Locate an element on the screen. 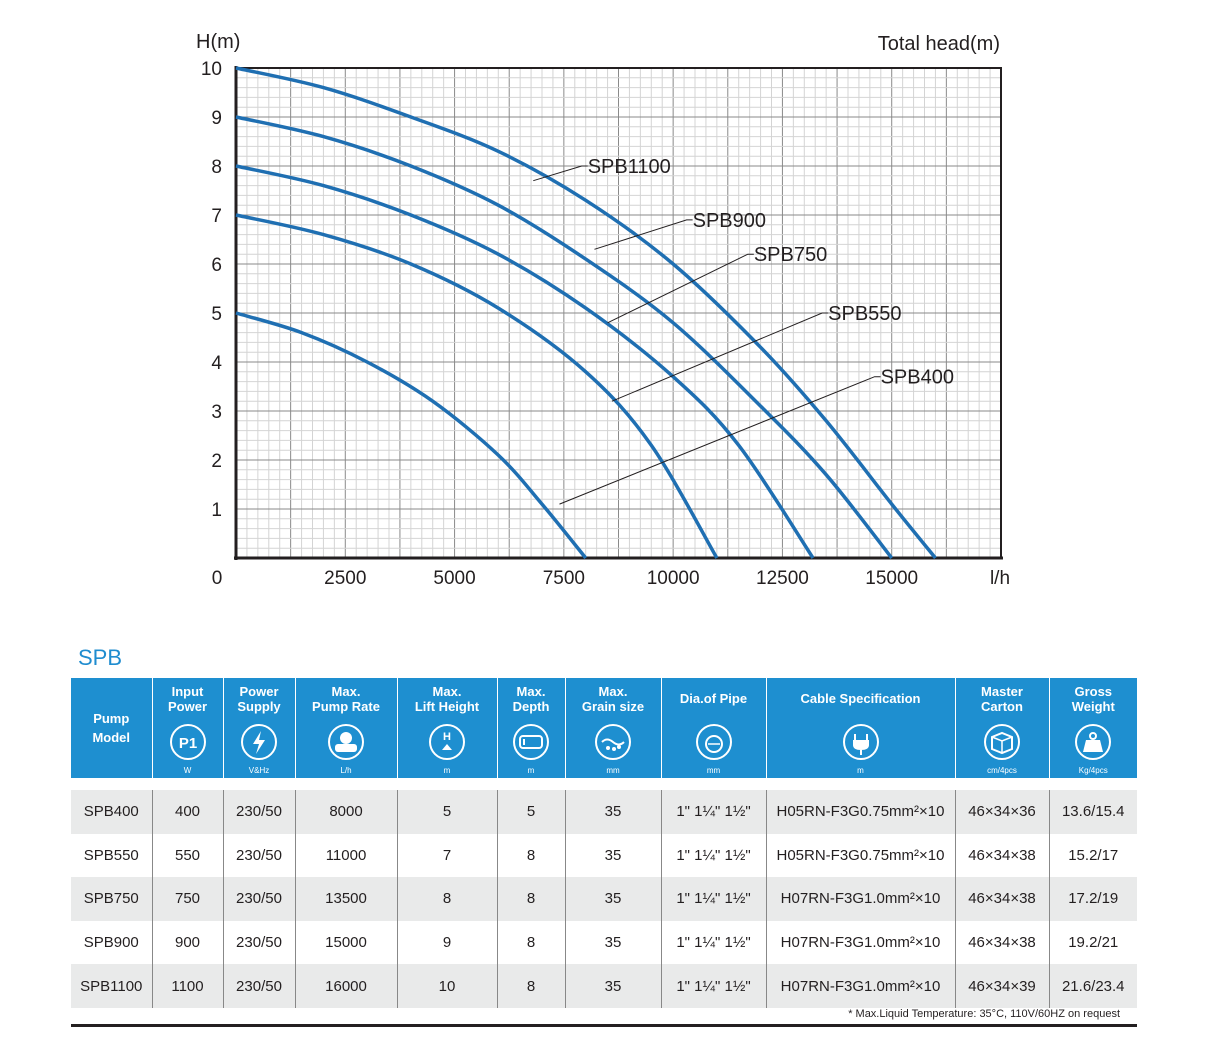 This screenshot has width=1209, height=1043. column-header-content: Max. Pump Rate L/h is located at coordinates (346, 728).